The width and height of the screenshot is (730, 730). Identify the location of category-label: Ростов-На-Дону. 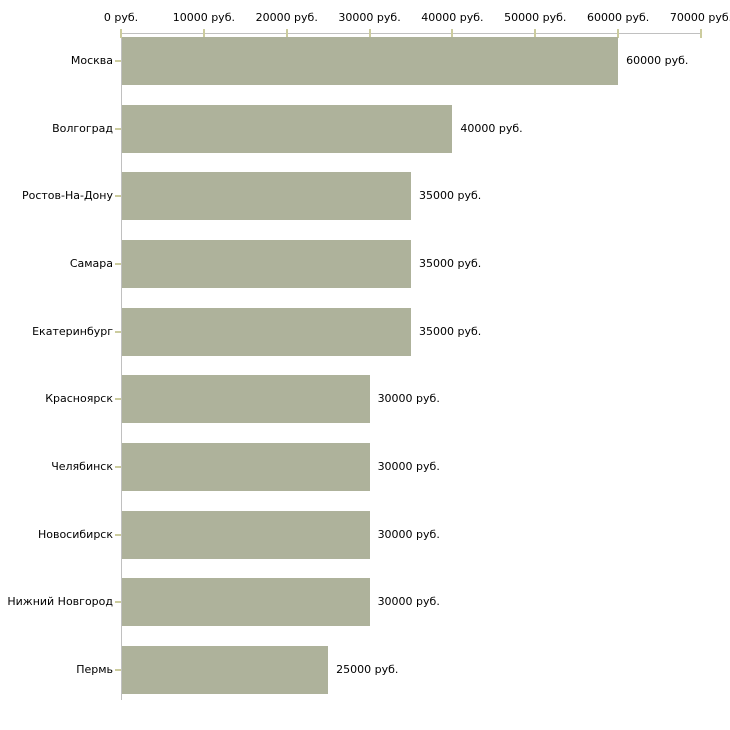
(67, 196).